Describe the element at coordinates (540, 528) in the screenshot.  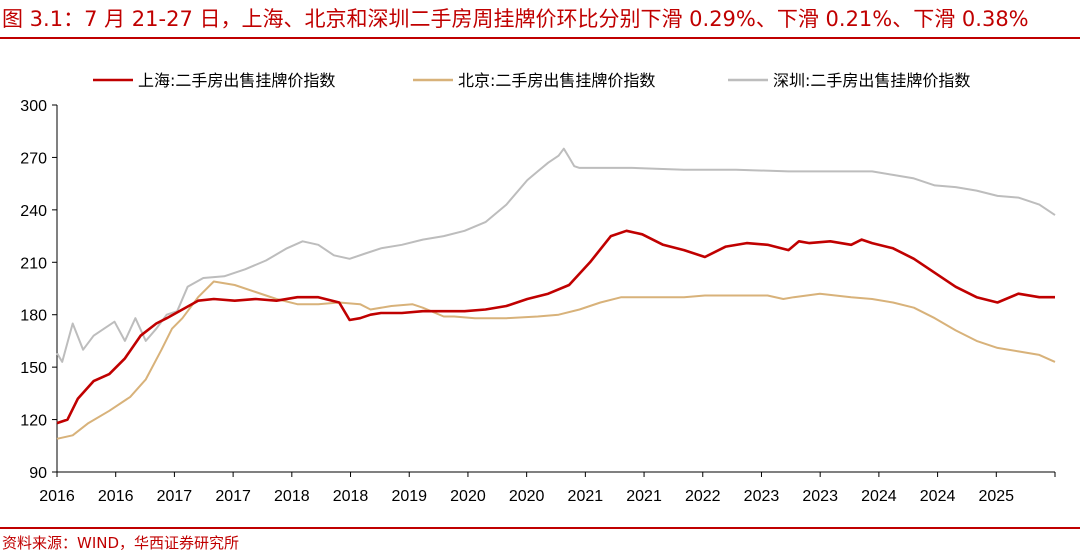
I see `source-divider` at that location.